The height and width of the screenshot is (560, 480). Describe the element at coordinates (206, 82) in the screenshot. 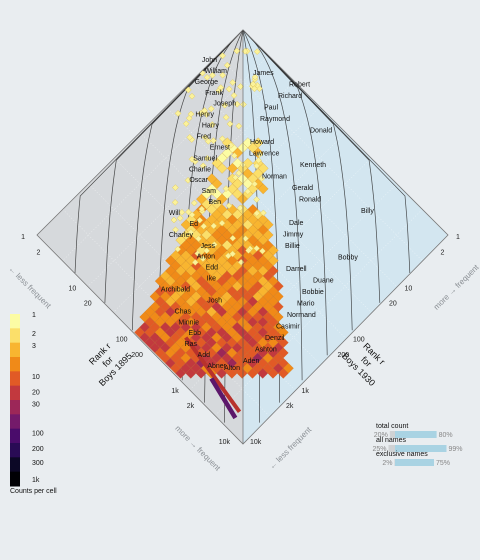

I see `left-name-label: George` at that location.